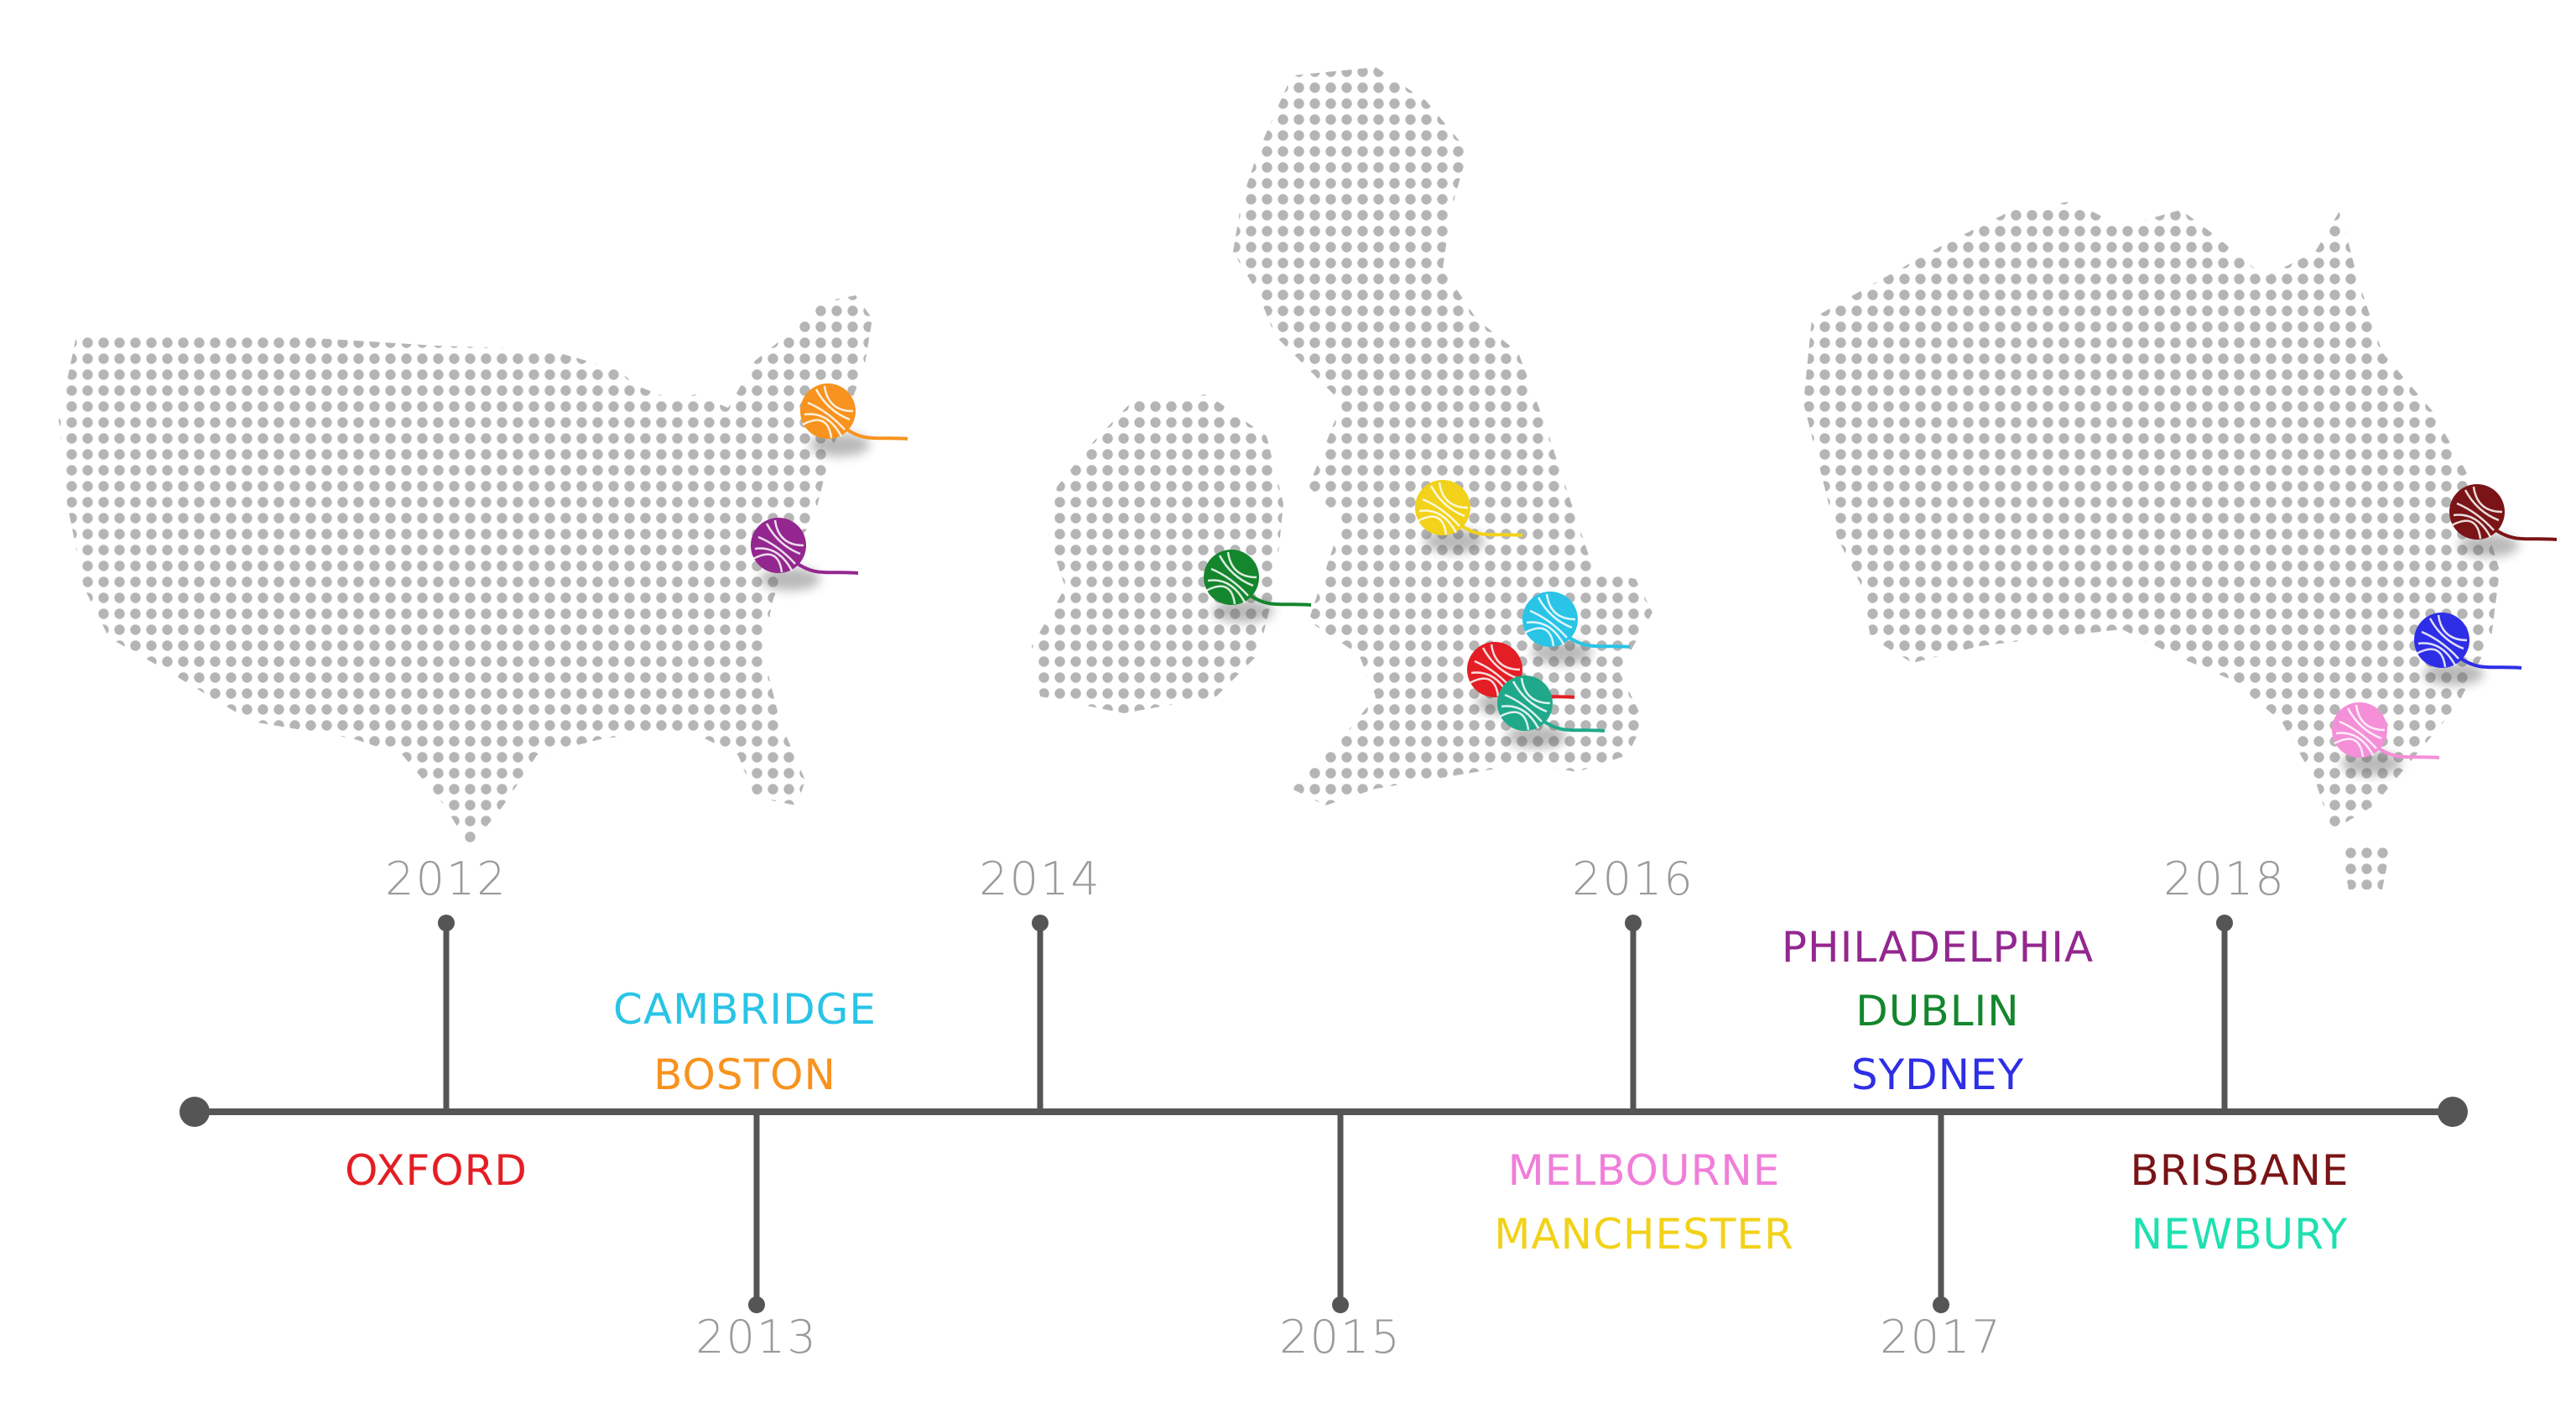 Image resolution: width=2576 pixels, height=1408 pixels. What do you see at coordinates (1551, 711) in the screenshot?
I see `yarn-pin-newbury` at bounding box center [1551, 711].